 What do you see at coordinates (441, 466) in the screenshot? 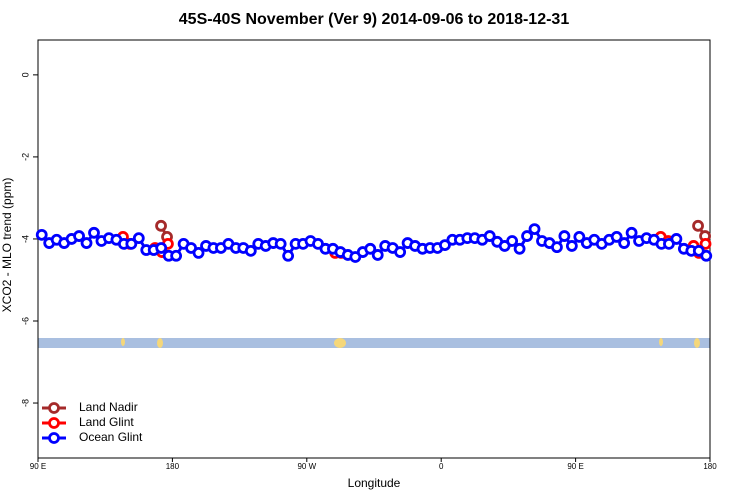
I see `x-tick-label: 0` at bounding box center [441, 466].